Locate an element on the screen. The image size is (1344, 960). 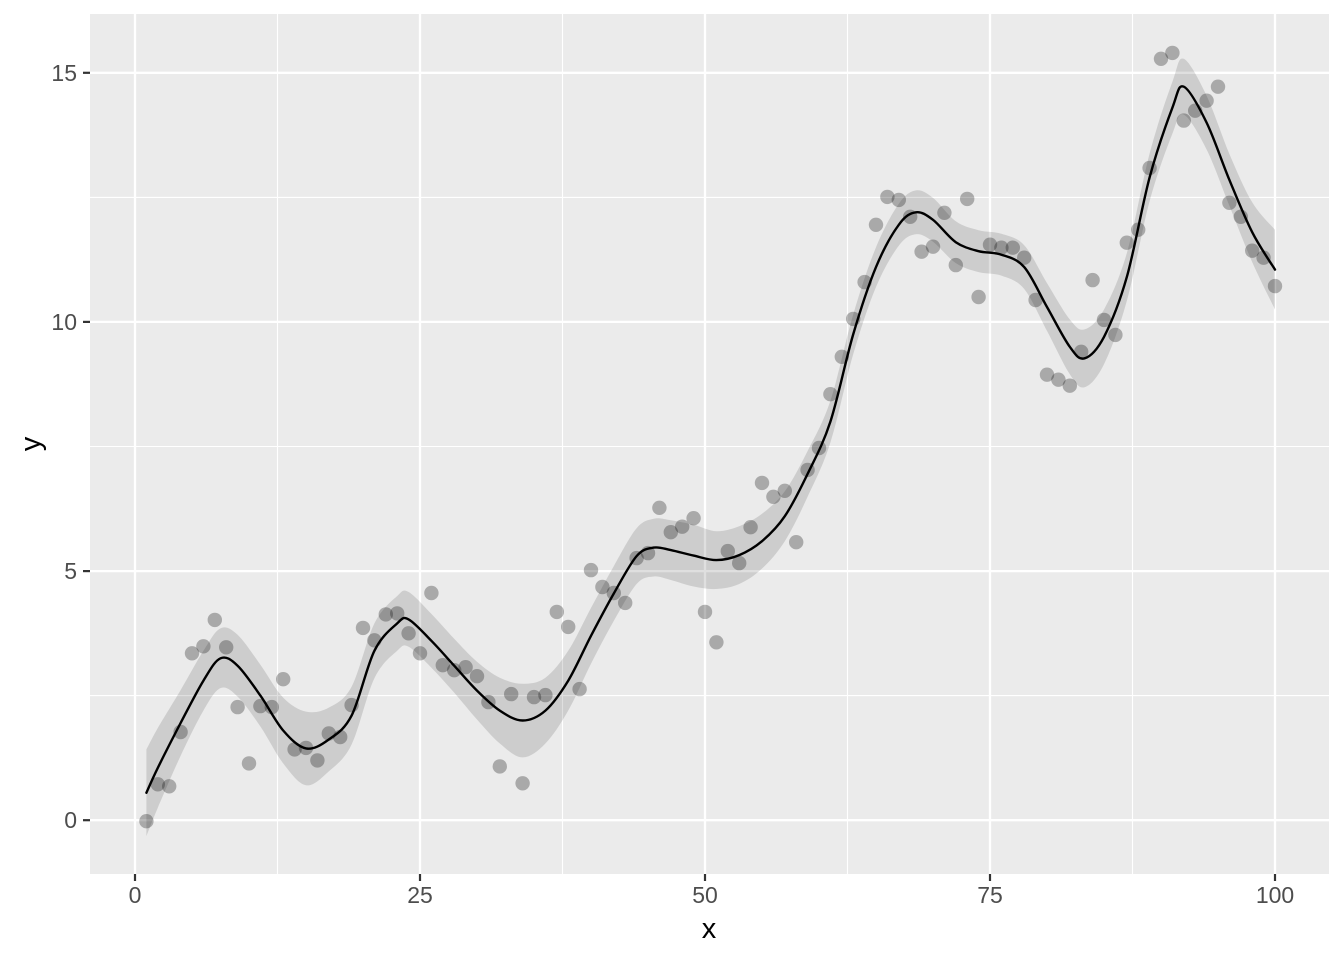
y-tick-label: 15 is located at coordinates (64, 73).